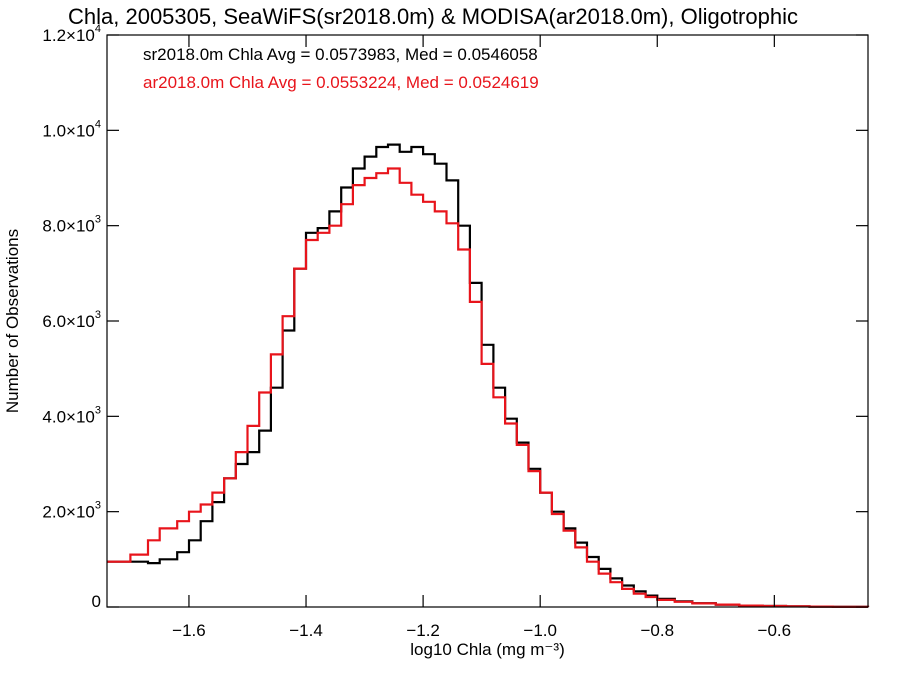 The width and height of the screenshot is (900, 675). What do you see at coordinates (189, 630) in the screenshot?
I see `x-tick-label: −1.6` at bounding box center [189, 630].